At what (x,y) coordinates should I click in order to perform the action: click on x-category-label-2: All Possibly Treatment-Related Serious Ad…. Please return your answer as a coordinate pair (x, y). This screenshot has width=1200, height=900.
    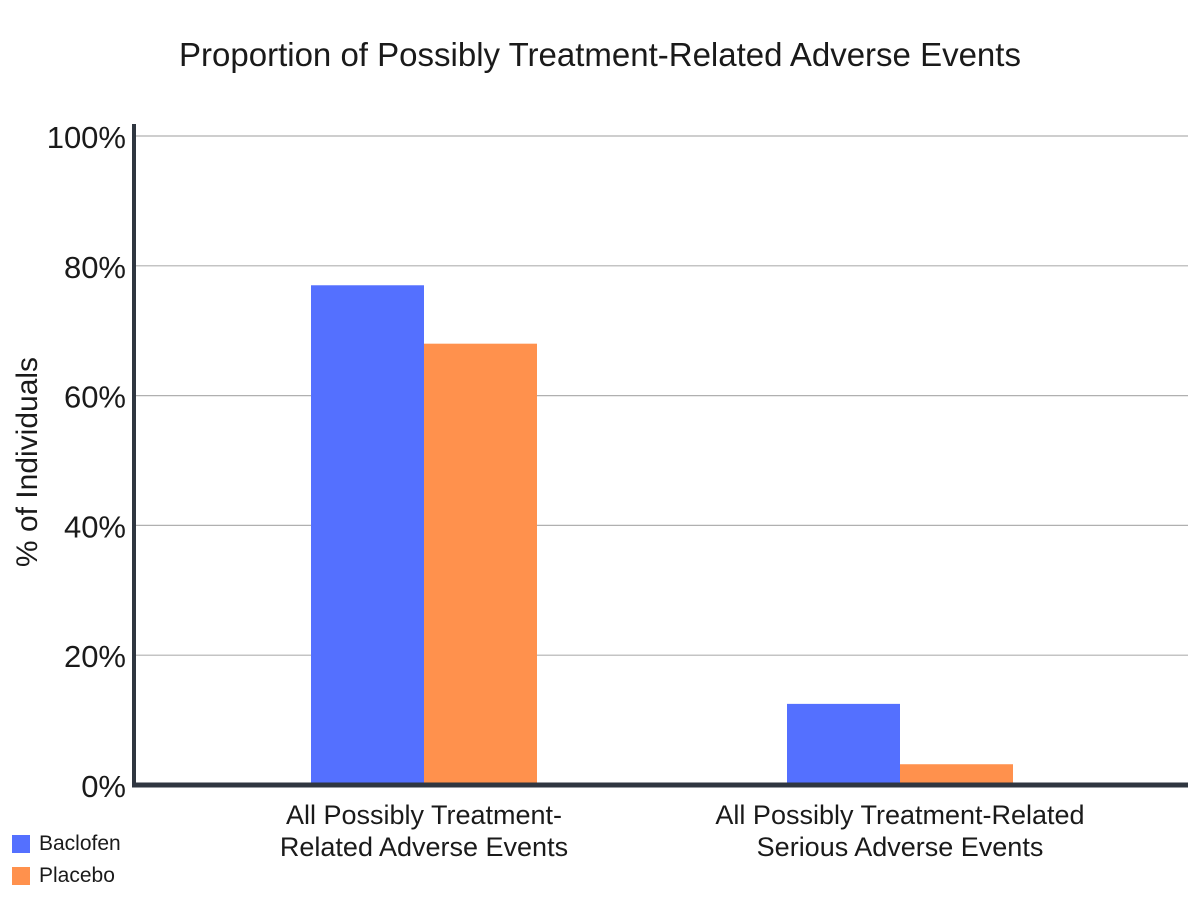
    Looking at the image, I should click on (899, 831).